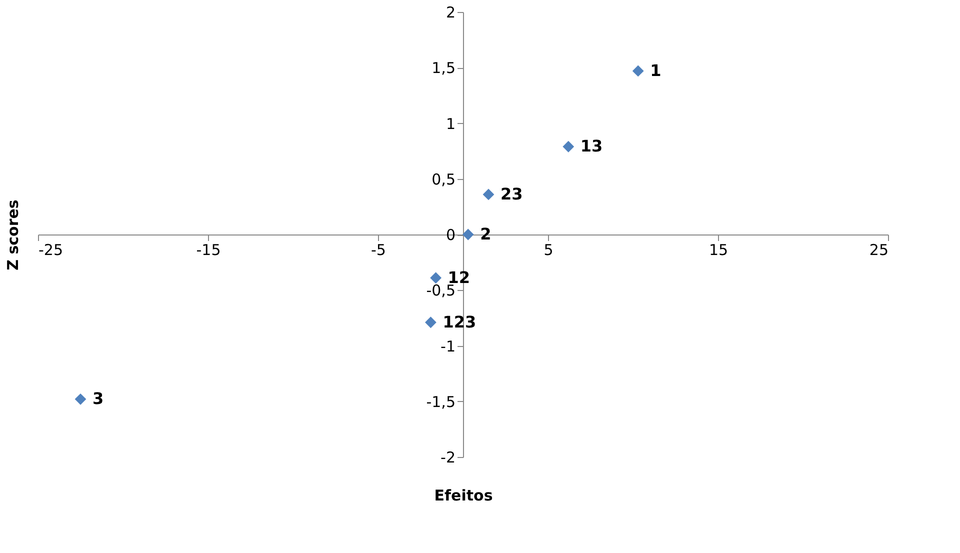 The height and width of the screenshot is (553, 960). I want to click on y-tick-label: 0,5, so click(444, 179).